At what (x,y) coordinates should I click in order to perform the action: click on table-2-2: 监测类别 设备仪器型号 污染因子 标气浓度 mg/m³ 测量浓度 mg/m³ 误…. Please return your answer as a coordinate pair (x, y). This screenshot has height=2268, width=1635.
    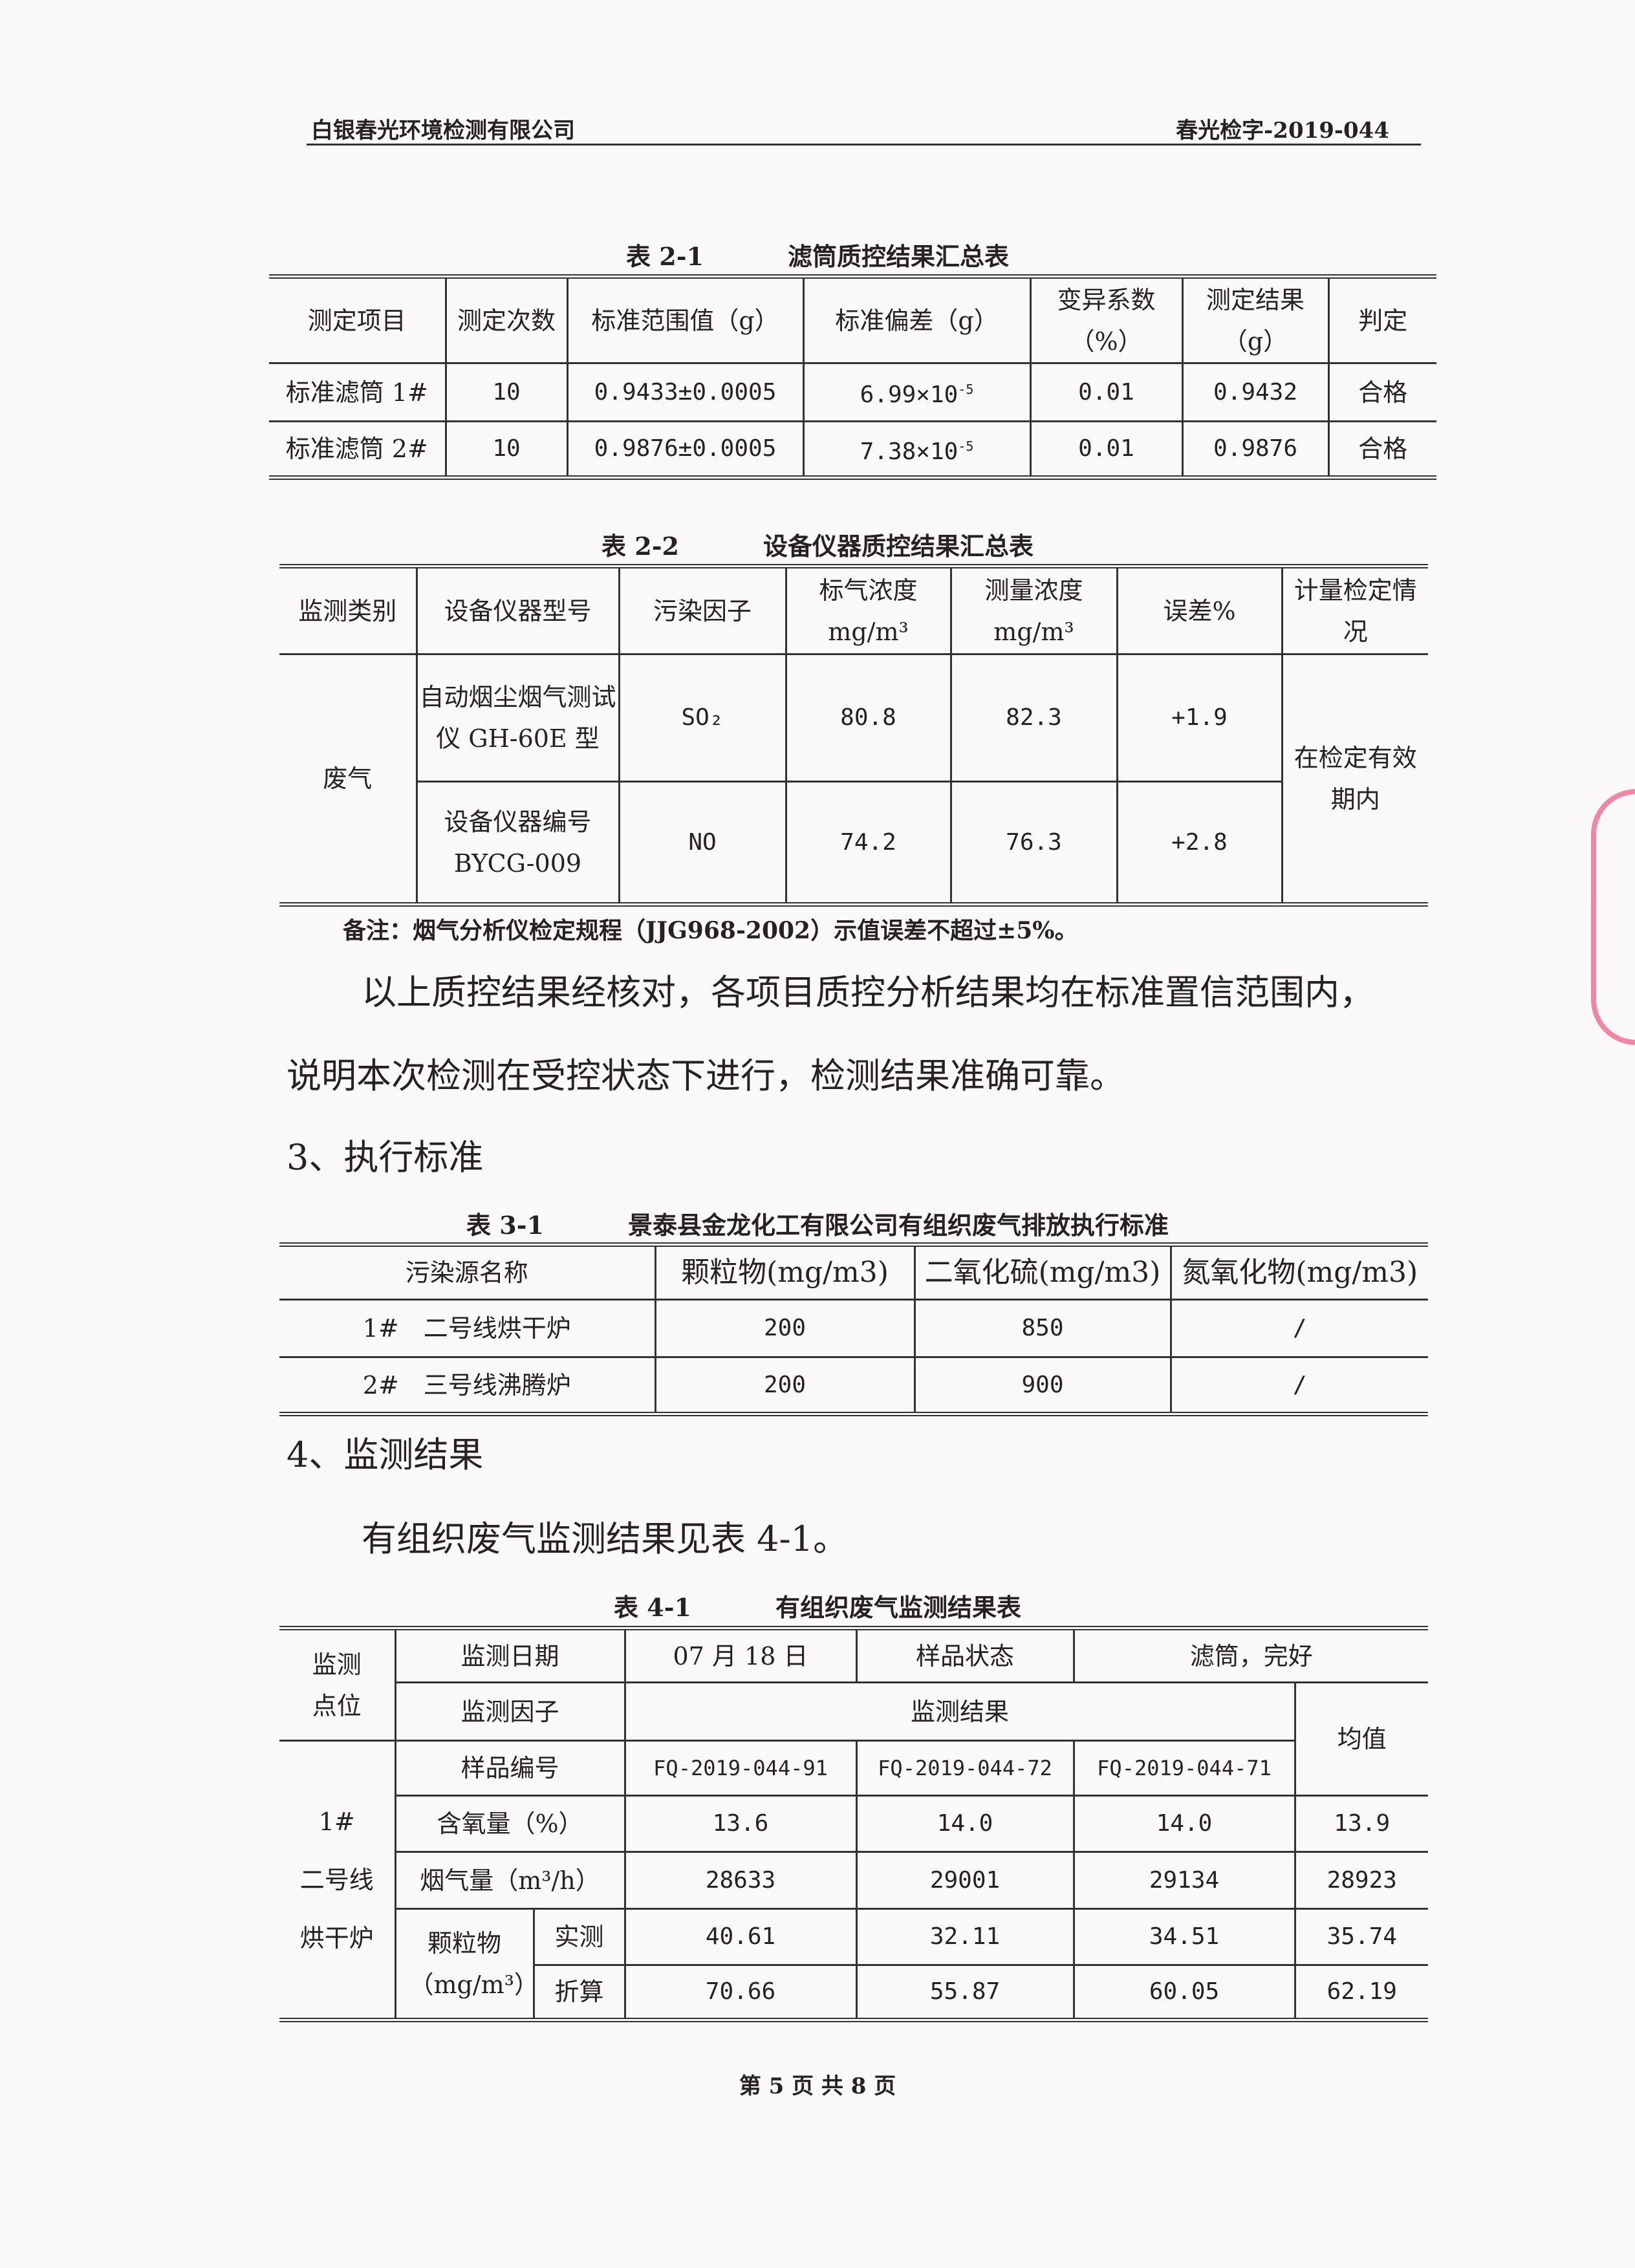
    Looking at the image, I should click on (853, 735).